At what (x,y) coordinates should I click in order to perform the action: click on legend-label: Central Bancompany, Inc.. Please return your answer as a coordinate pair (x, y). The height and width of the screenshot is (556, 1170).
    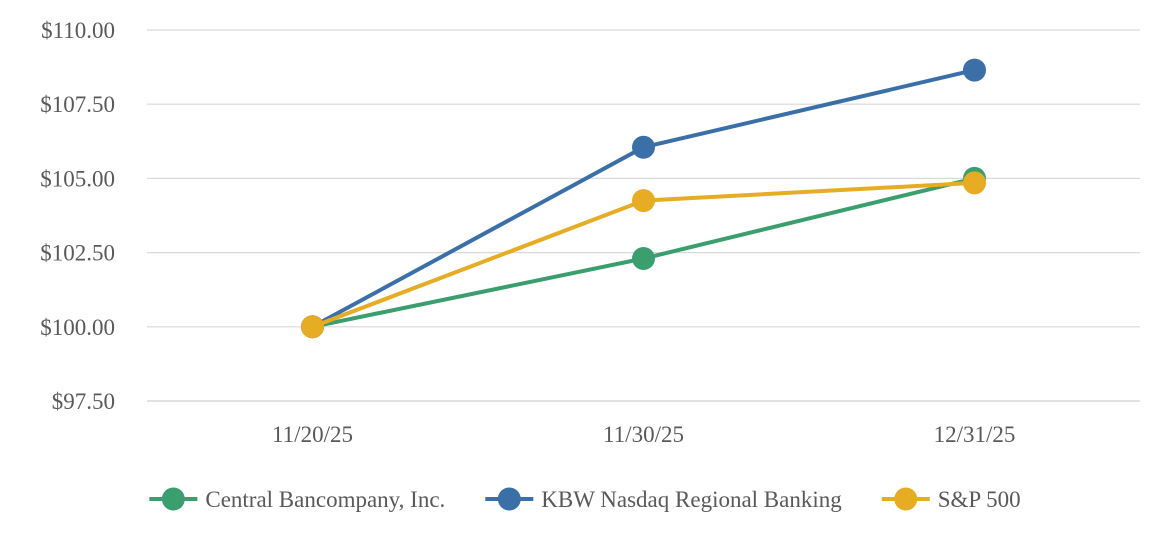
    Looking at the image, I should click on (325, 499).